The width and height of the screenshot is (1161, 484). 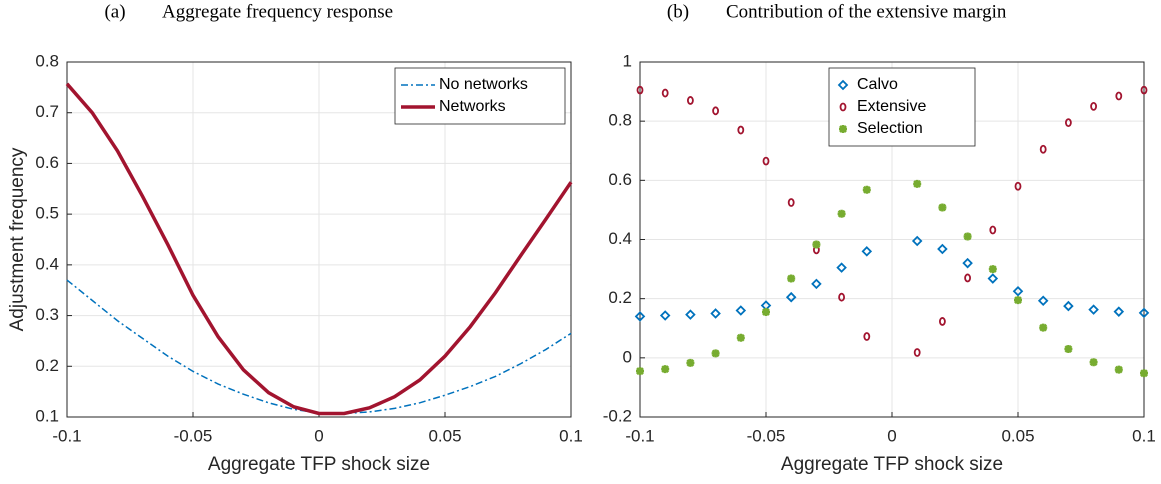 What do you see at coordinates (891, 106) in the screenshot?
I see `legend-label: Extensive` at bounding box center [891, 106].